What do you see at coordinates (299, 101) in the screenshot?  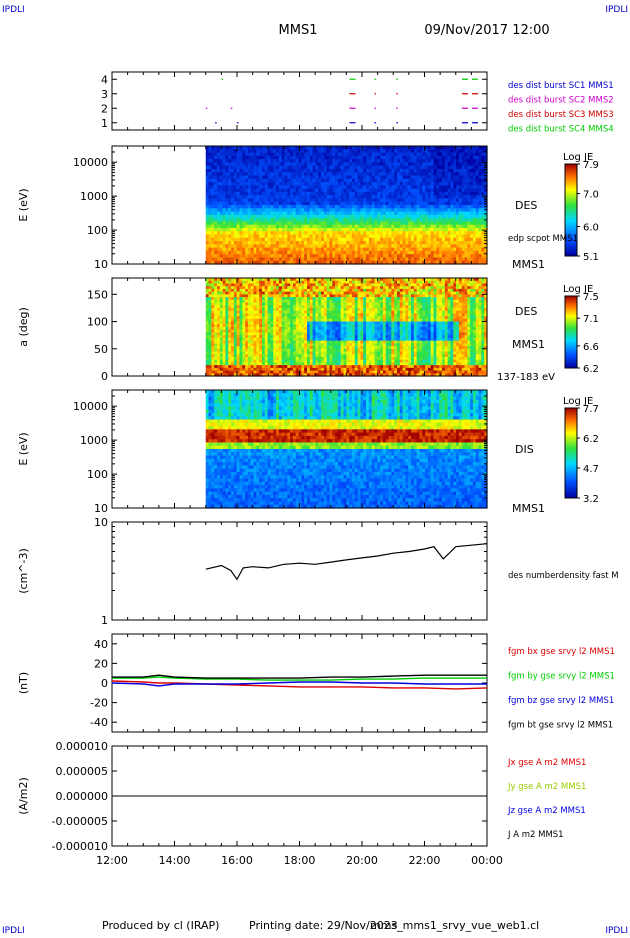 I see `burst-panel-frame` at bounding box center [299, 101].